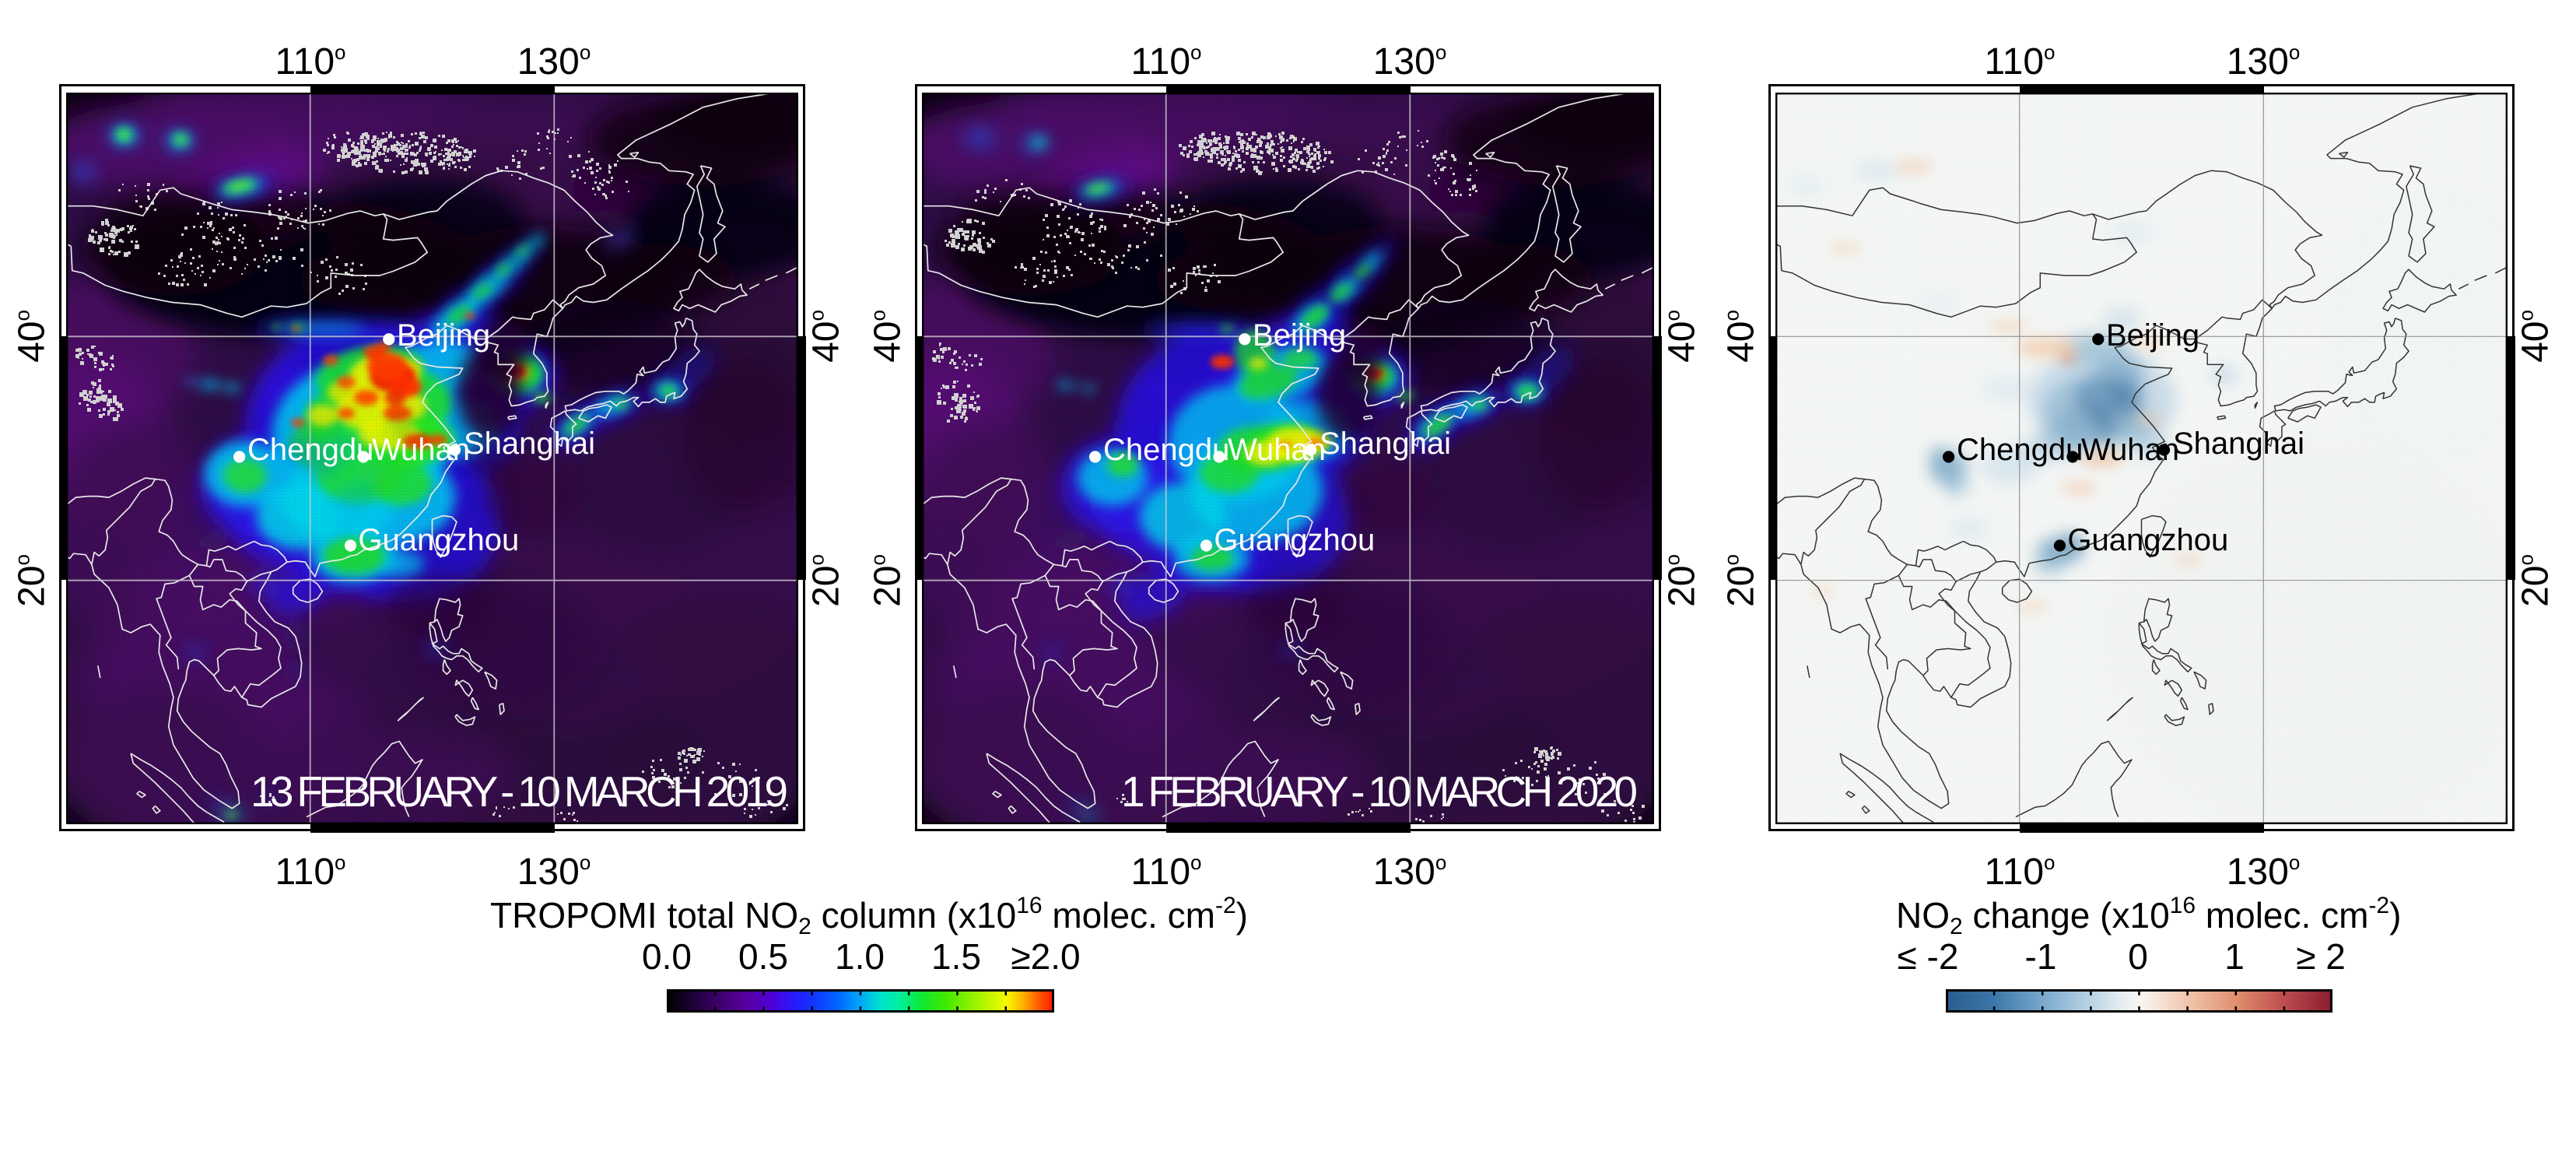  Describe the element at coordinates (1379, 791) in the screenshot. I see `svg-text: 1 FEBRUARY - 10 MARCH 2020` at that location.